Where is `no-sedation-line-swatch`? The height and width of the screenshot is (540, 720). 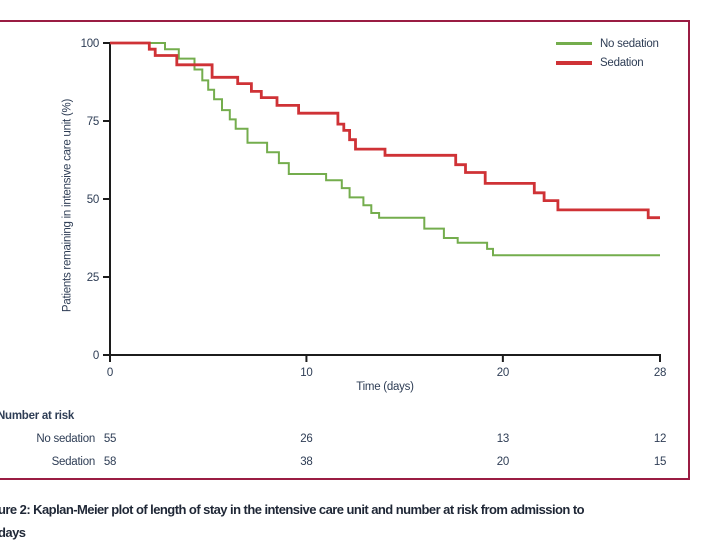
no-sedation-line-swatch is located at coordinates (574, 43).